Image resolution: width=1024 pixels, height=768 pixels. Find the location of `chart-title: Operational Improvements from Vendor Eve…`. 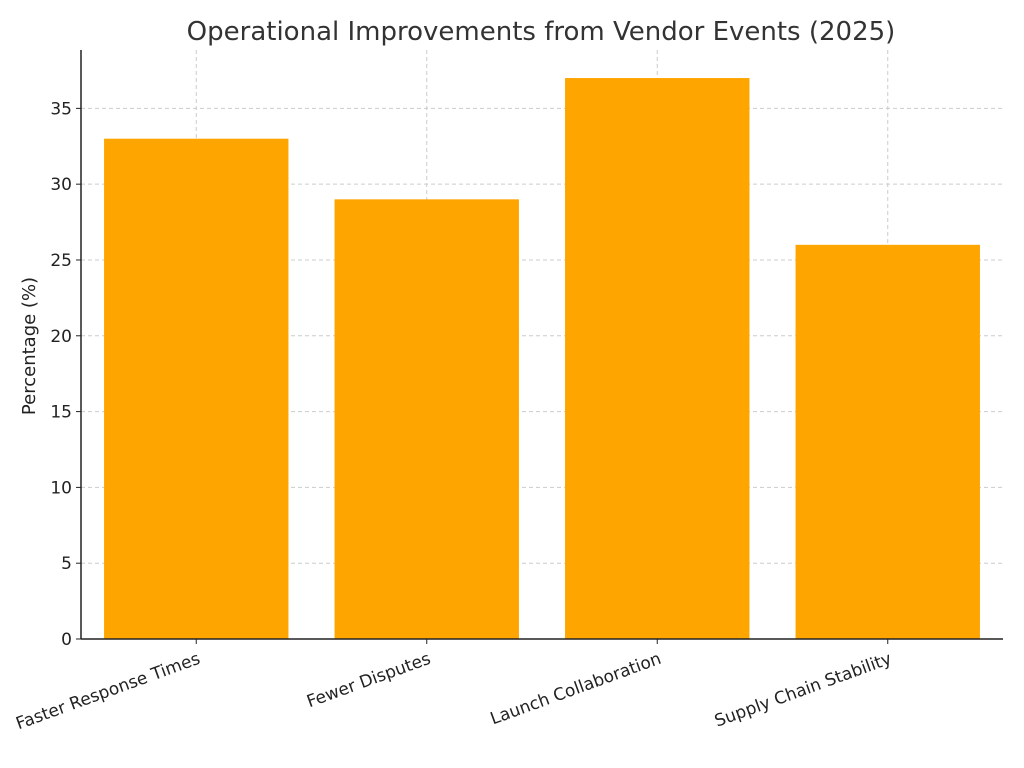

chart-title: Operational Improvements from Vendor Eve… is located at coordinates (541, 32).